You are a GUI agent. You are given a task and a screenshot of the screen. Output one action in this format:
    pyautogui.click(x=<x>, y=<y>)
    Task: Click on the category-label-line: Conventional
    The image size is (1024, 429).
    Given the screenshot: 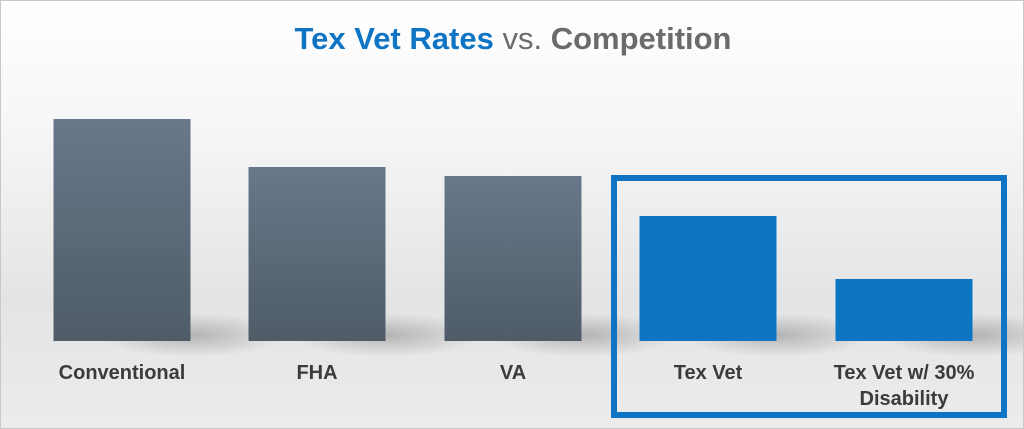 What is the action you would take?
    pyautogui.click(x=122, y=373)
    